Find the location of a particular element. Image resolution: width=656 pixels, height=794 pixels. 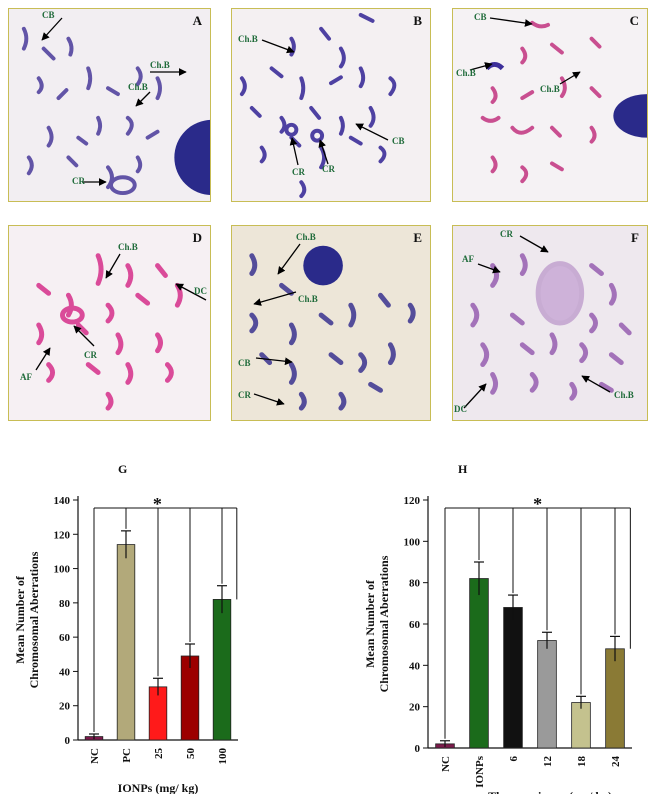

x-tick-label: 100 is located at coordinates (223, 756).